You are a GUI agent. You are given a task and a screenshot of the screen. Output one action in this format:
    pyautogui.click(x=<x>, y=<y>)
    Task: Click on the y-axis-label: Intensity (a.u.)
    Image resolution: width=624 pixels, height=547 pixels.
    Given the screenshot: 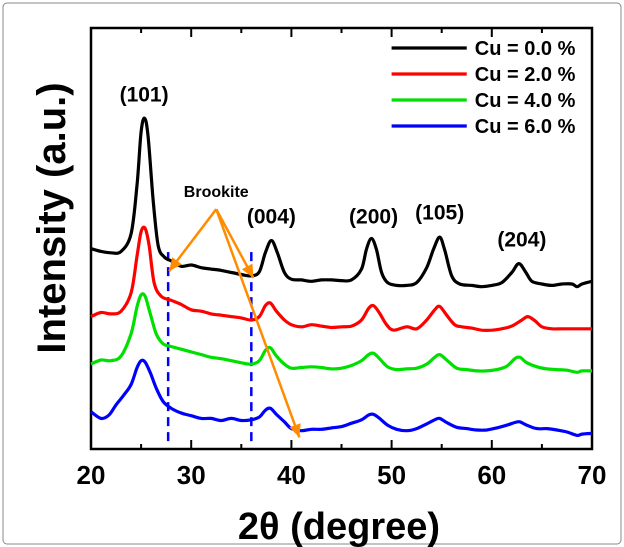 What is the action you would take?
    pyautogui.click(x=52, y=217)
    